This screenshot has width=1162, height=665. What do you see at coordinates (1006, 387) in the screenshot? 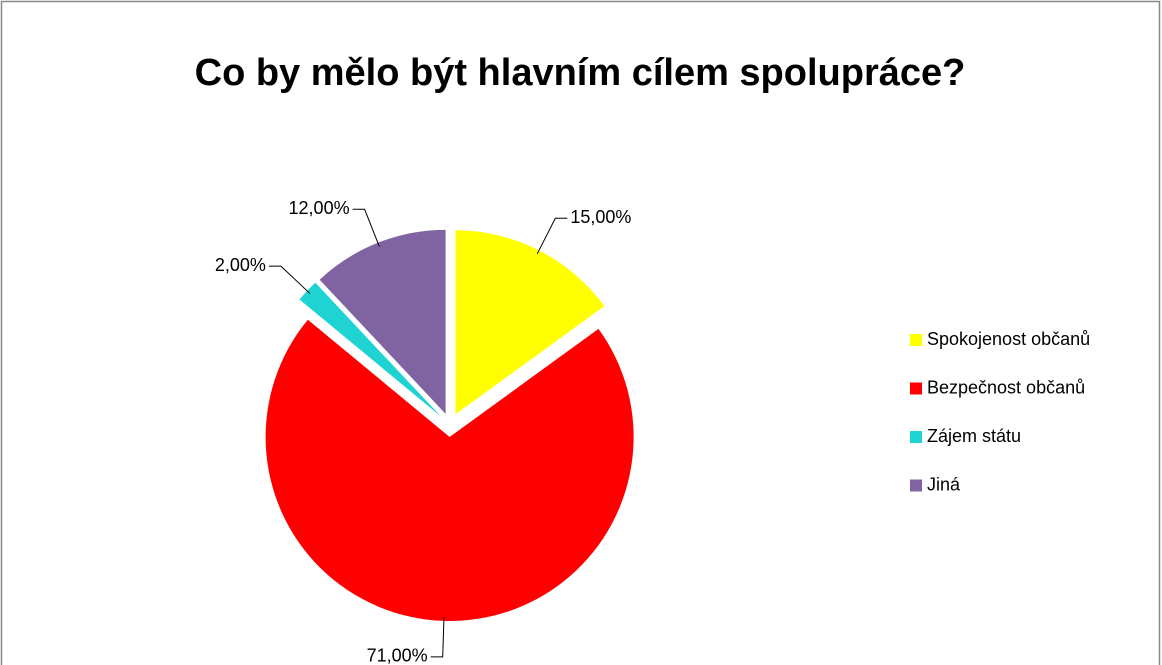
I see `legend-label: Bezpečnost občanů` at bounding box center [1006, 387].